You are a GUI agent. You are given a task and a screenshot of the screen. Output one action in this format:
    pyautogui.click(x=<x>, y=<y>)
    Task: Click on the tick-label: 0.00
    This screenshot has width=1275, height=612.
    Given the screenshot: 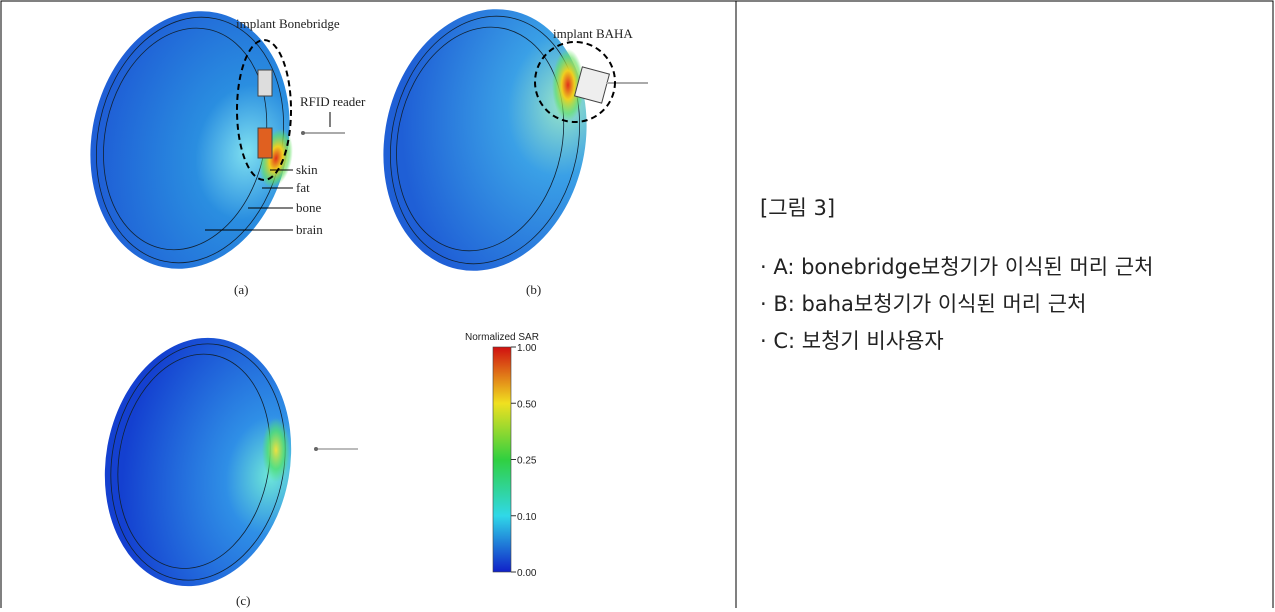 What is the action you would take?
    pyautogui.click(x=527, y=573)
    